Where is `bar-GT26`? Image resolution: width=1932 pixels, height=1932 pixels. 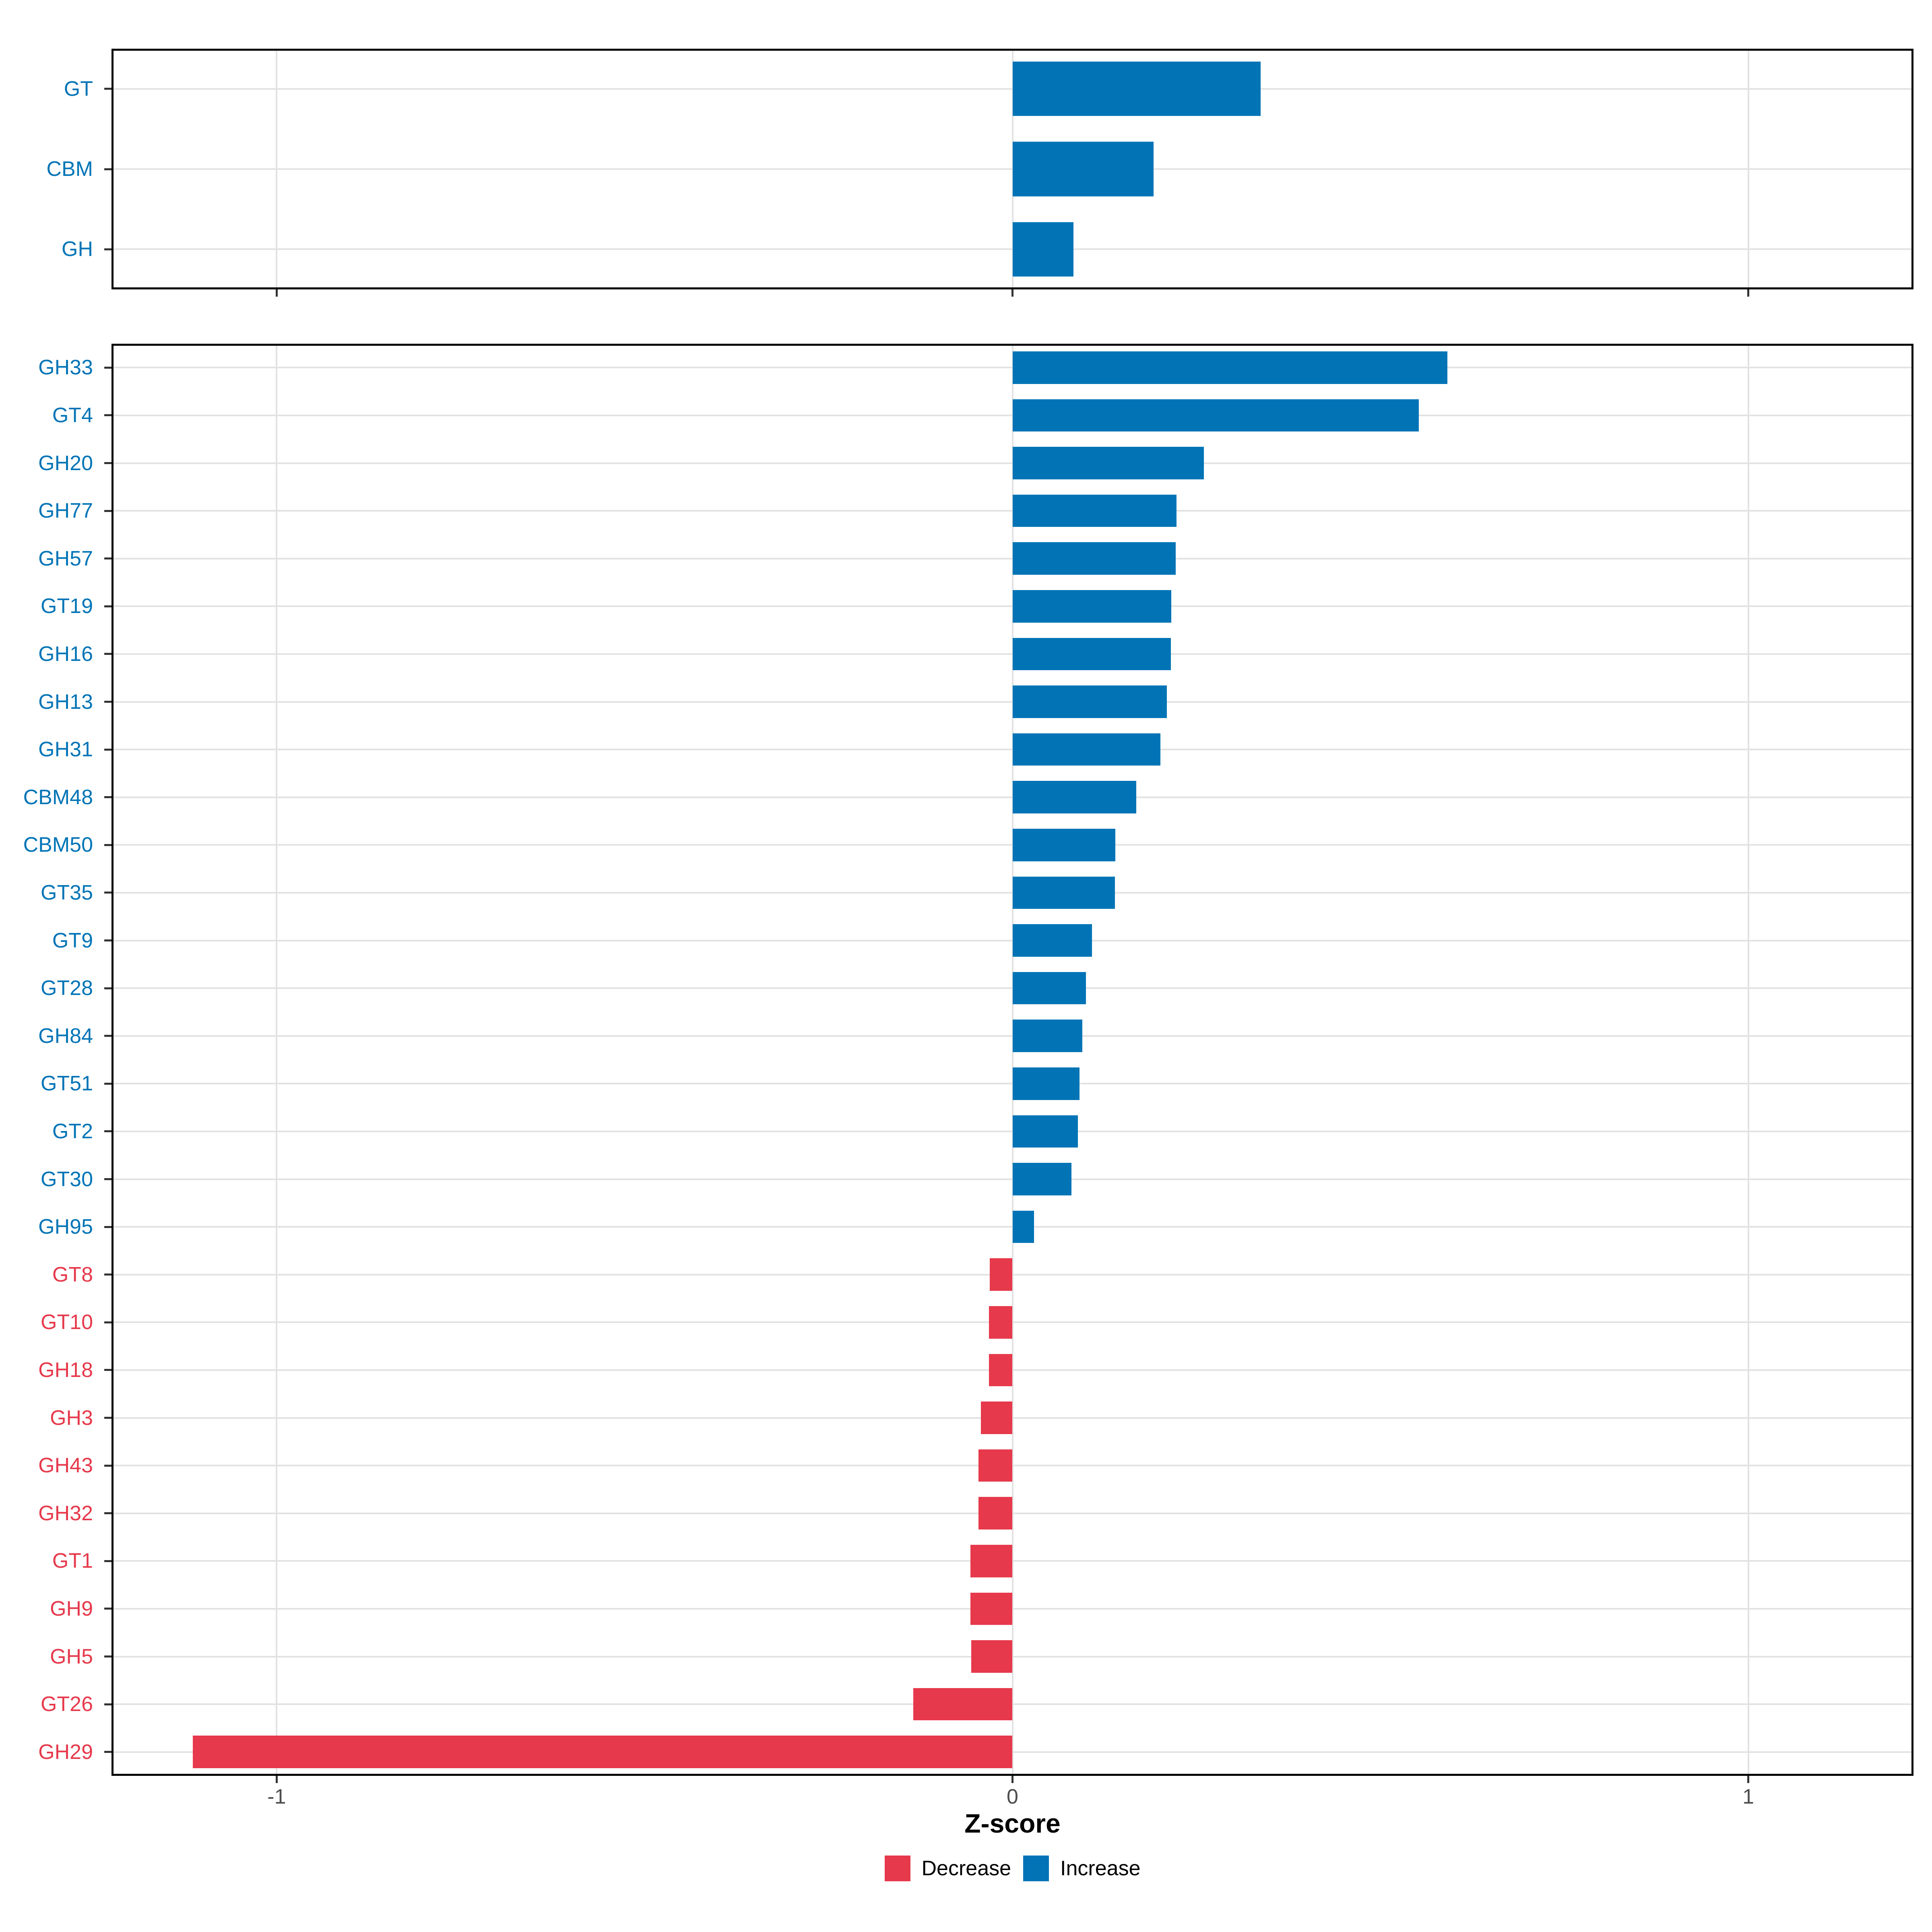
bar-GT26 is located at coordinates (963, 1704).